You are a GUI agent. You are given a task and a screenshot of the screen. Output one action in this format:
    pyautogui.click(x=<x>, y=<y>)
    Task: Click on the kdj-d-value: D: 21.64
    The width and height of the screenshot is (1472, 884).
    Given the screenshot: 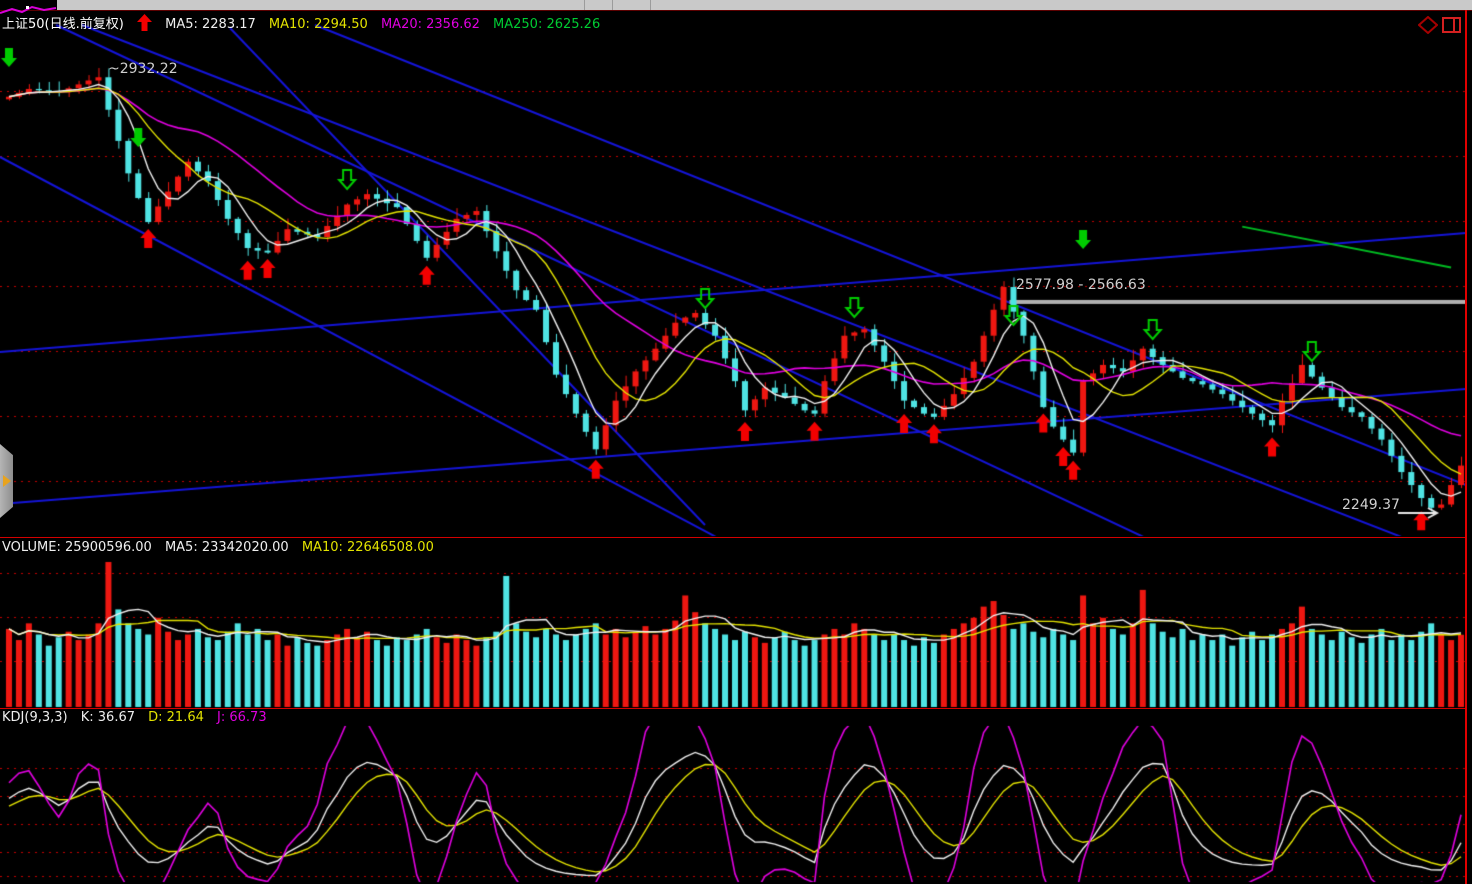 What is the action you would take?
    pyautogui.click(x=176, y=717)
    